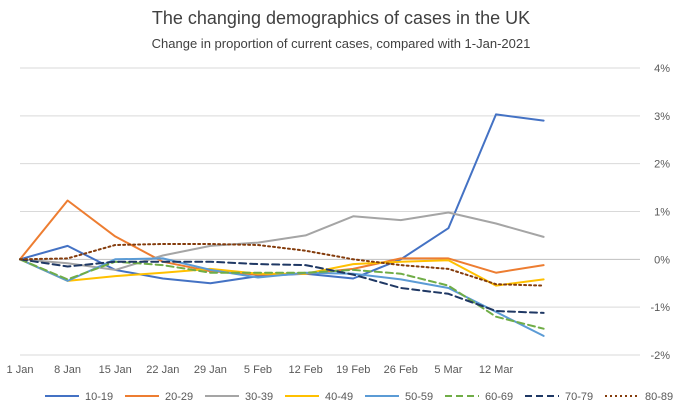 This screenshot has width=682, height=417. What do you see at coordinates (660, 356) in the screenshot?
I see `y-tick-label: -2%` at bounding box center [660, 356].